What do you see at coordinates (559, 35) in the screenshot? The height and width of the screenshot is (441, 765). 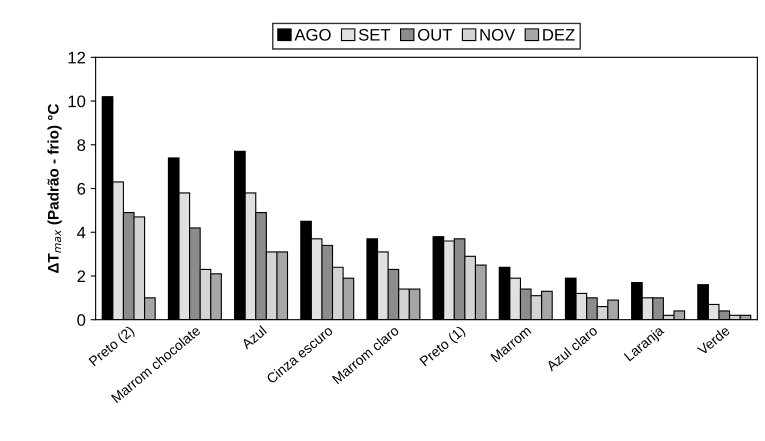 I see `legend-label: DEZ` at bounding box center [559, 35].